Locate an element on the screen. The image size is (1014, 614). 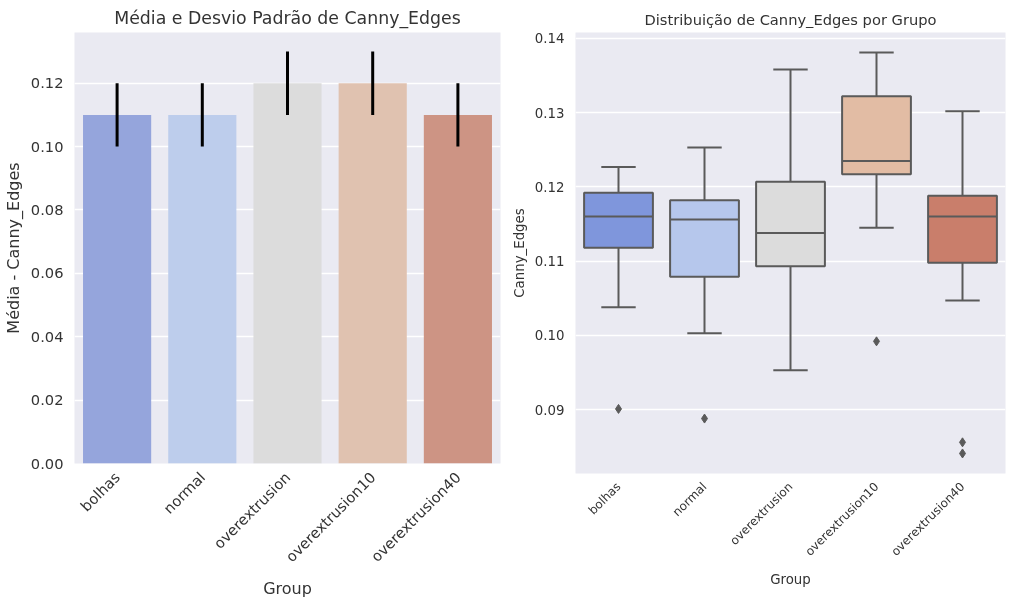
y-axis-title: Média - Canny_Edges is located at coordinates (13, 248).